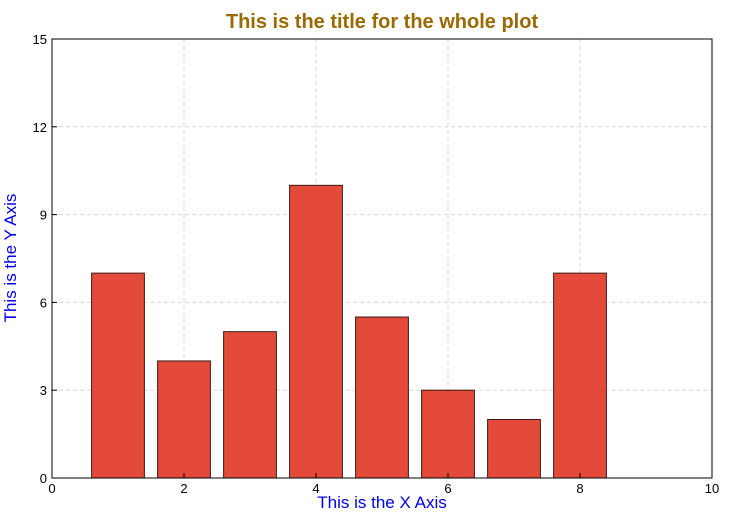  Describe the element at coordinates (447, 488) in the screenshot. I see `x-tick-label: 6` at that location.